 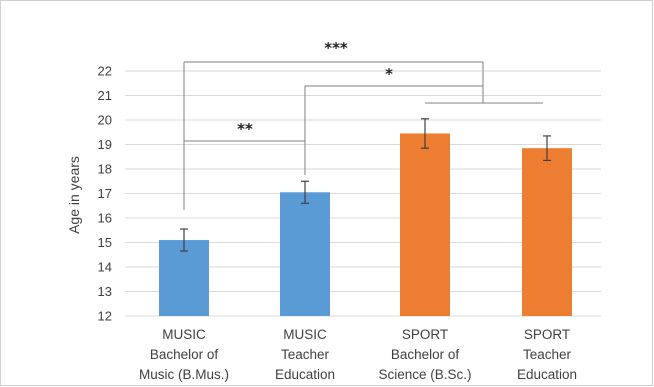 I want to click on y-tick-label-15: 15, so click(x=105, y=242).